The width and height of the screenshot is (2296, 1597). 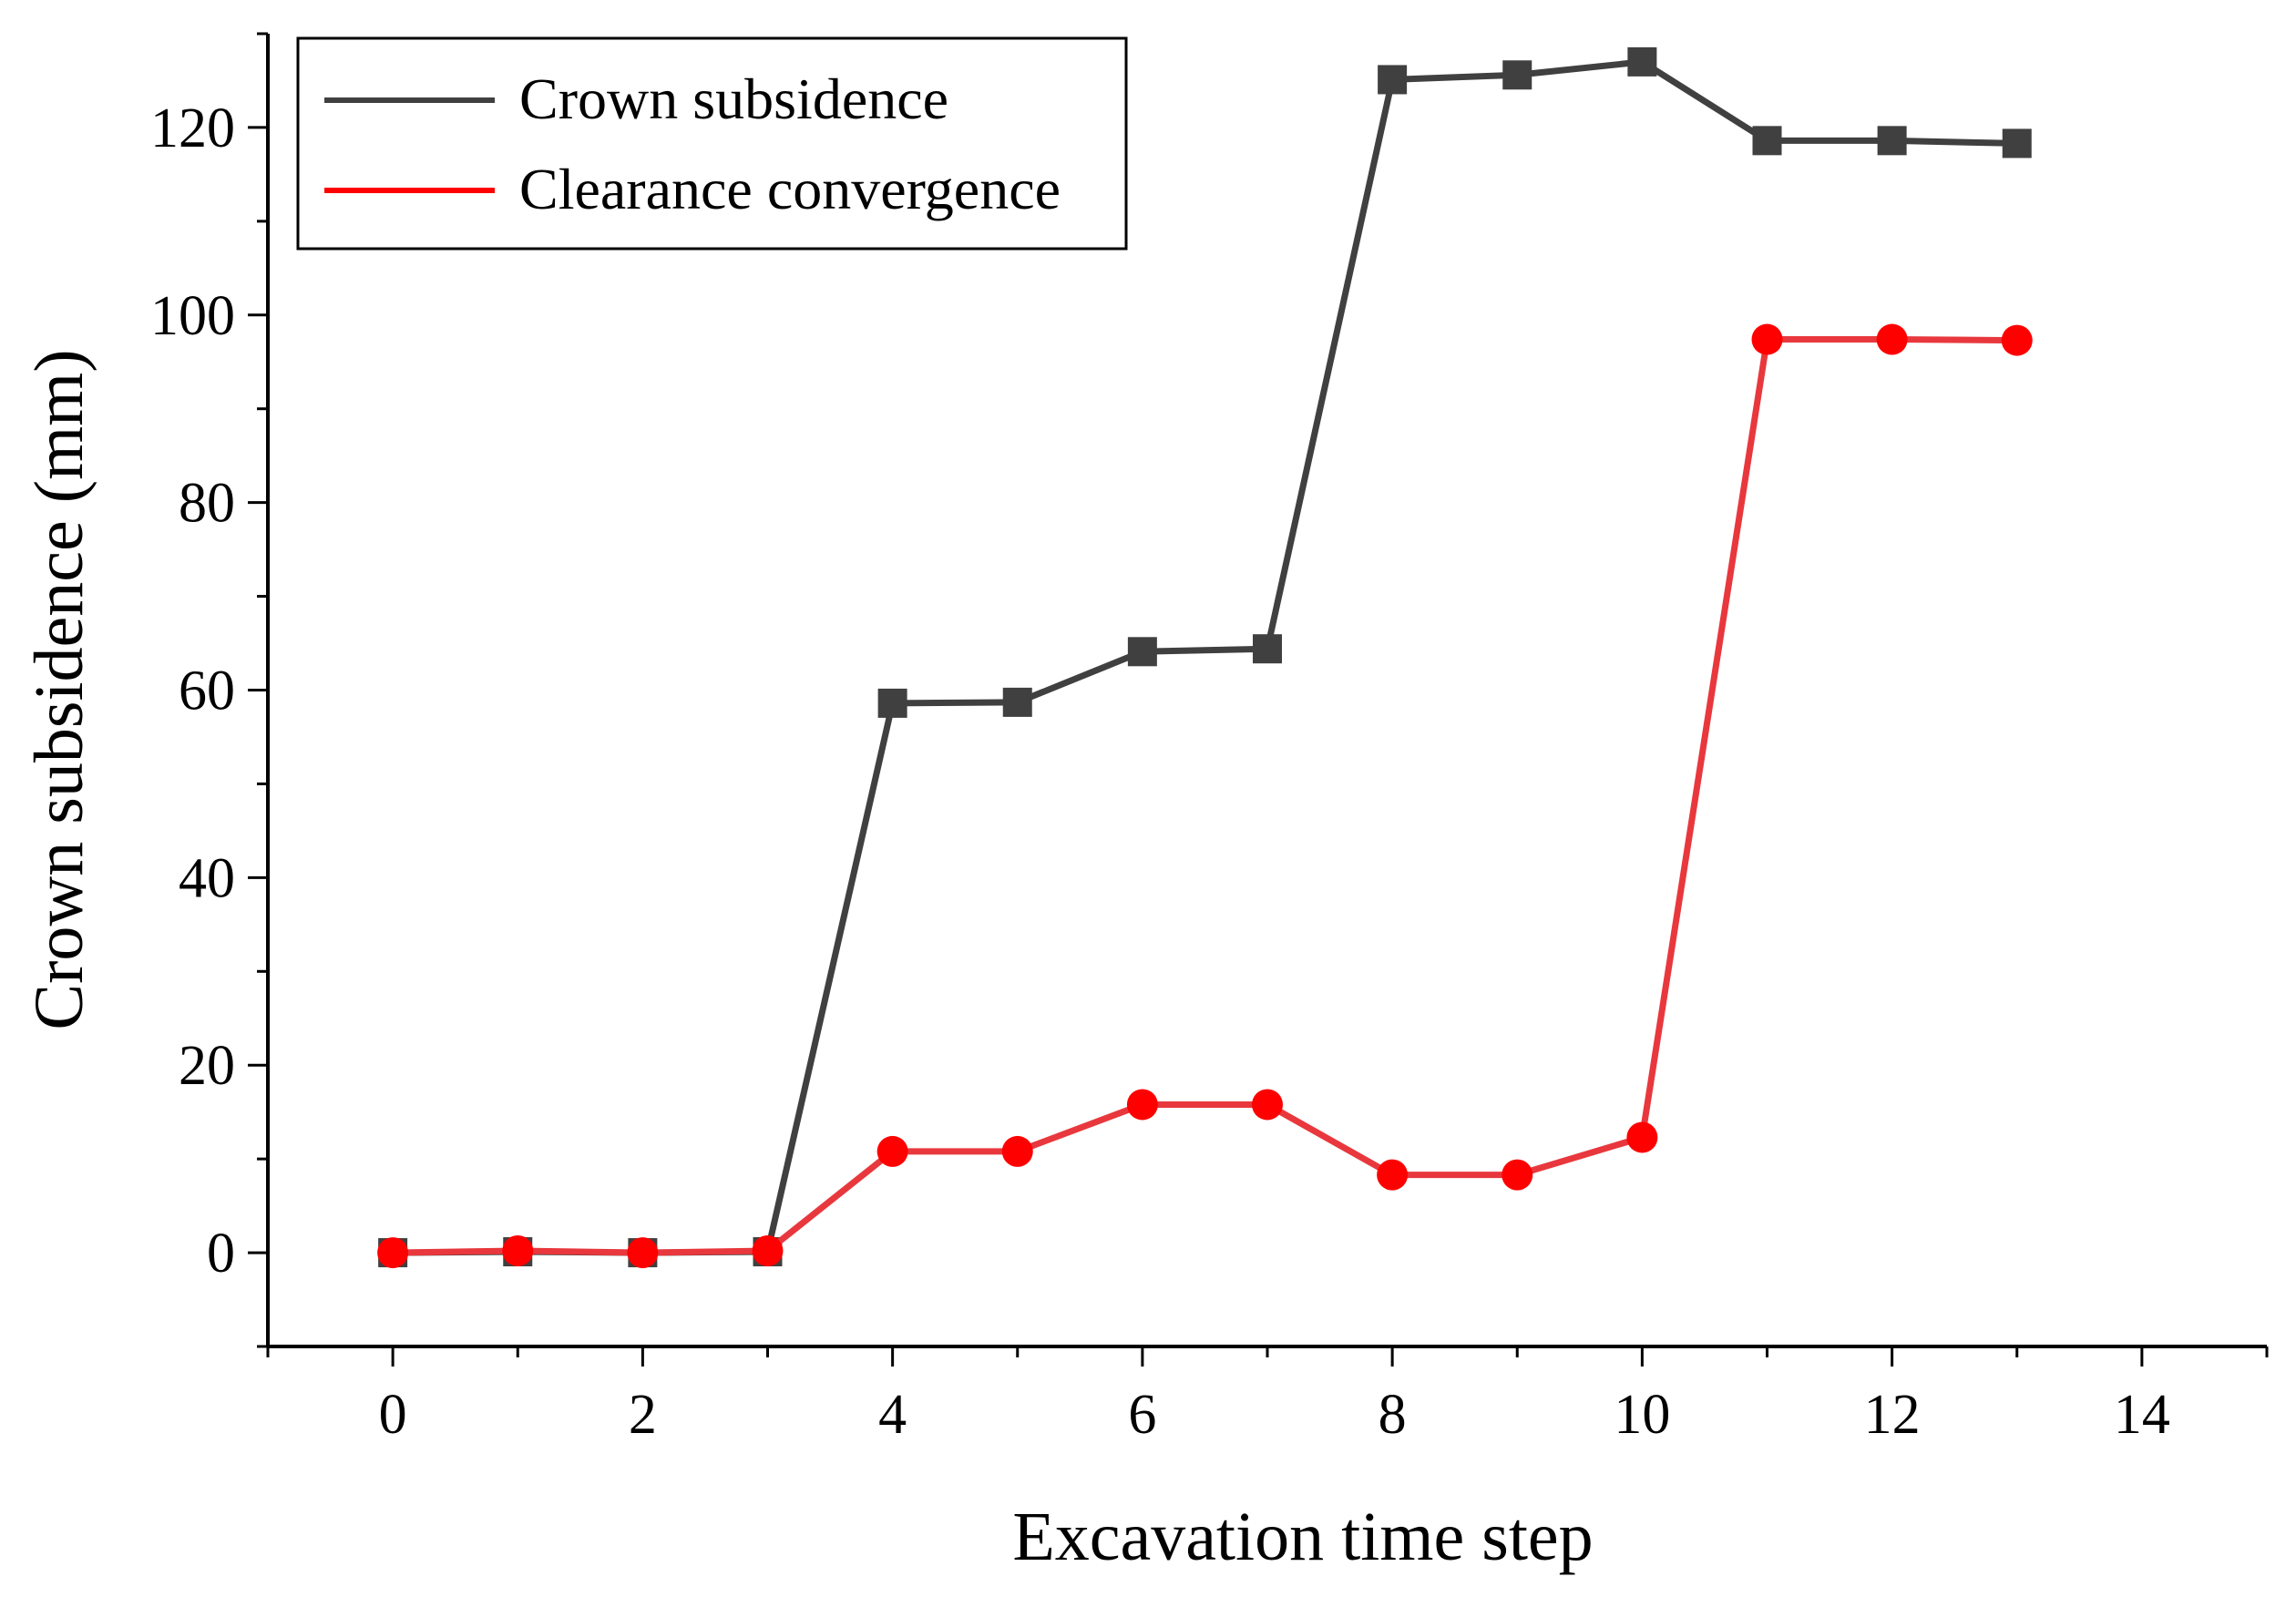 What do you see at coordinates (207, 878) in the screenshot?
I see `y-tick-label: 40` at bounding box center [207, 878].